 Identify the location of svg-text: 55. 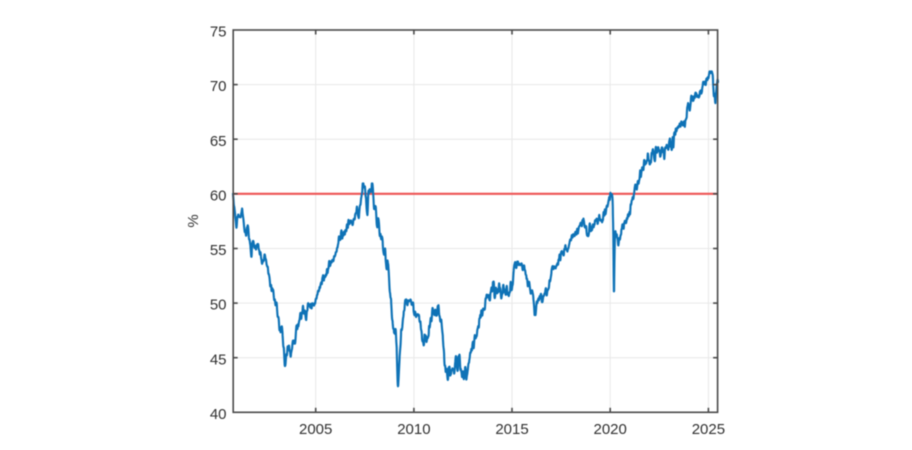
(218, 250).